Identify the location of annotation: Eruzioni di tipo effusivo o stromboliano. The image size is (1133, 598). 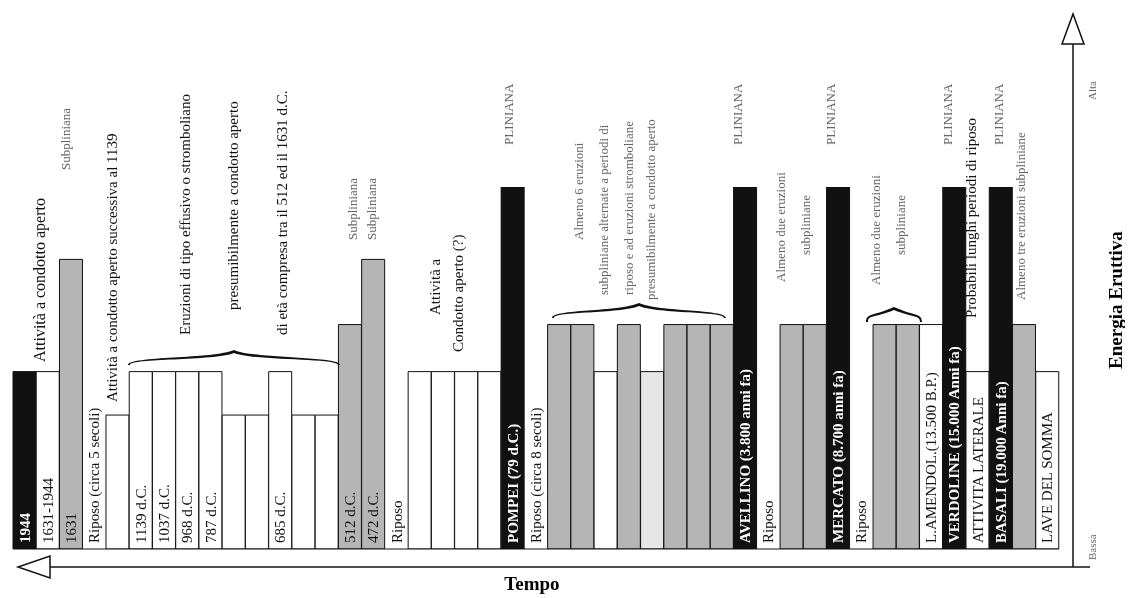
(185, 214).